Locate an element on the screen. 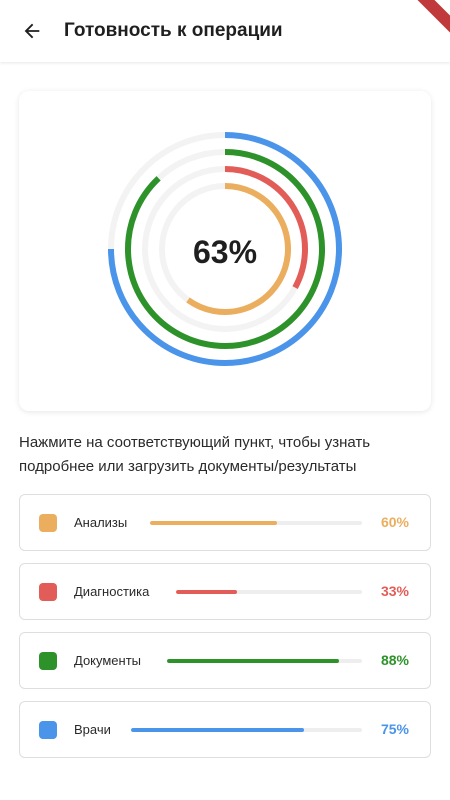 The image size is (450, 800). back-button is located at coordinates (32, 31).